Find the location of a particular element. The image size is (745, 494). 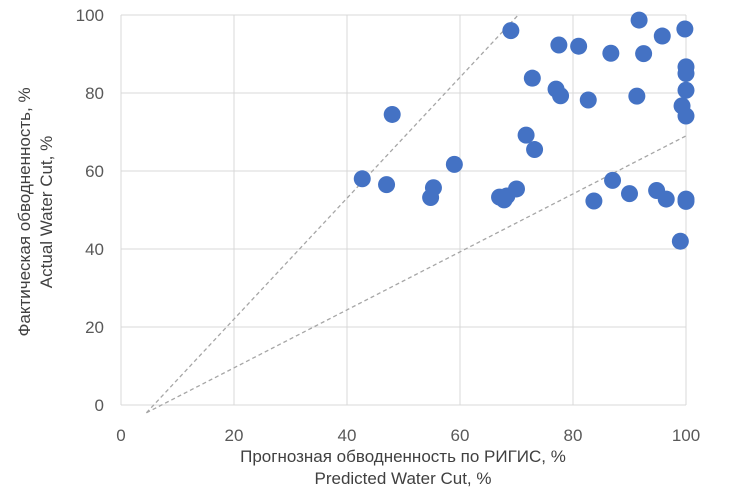

x-tick-label: 100 is located at coordinates (686, 435).